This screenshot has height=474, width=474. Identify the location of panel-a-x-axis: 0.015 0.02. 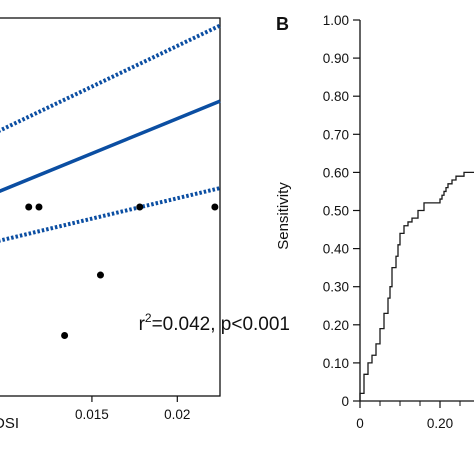
(132, 409).